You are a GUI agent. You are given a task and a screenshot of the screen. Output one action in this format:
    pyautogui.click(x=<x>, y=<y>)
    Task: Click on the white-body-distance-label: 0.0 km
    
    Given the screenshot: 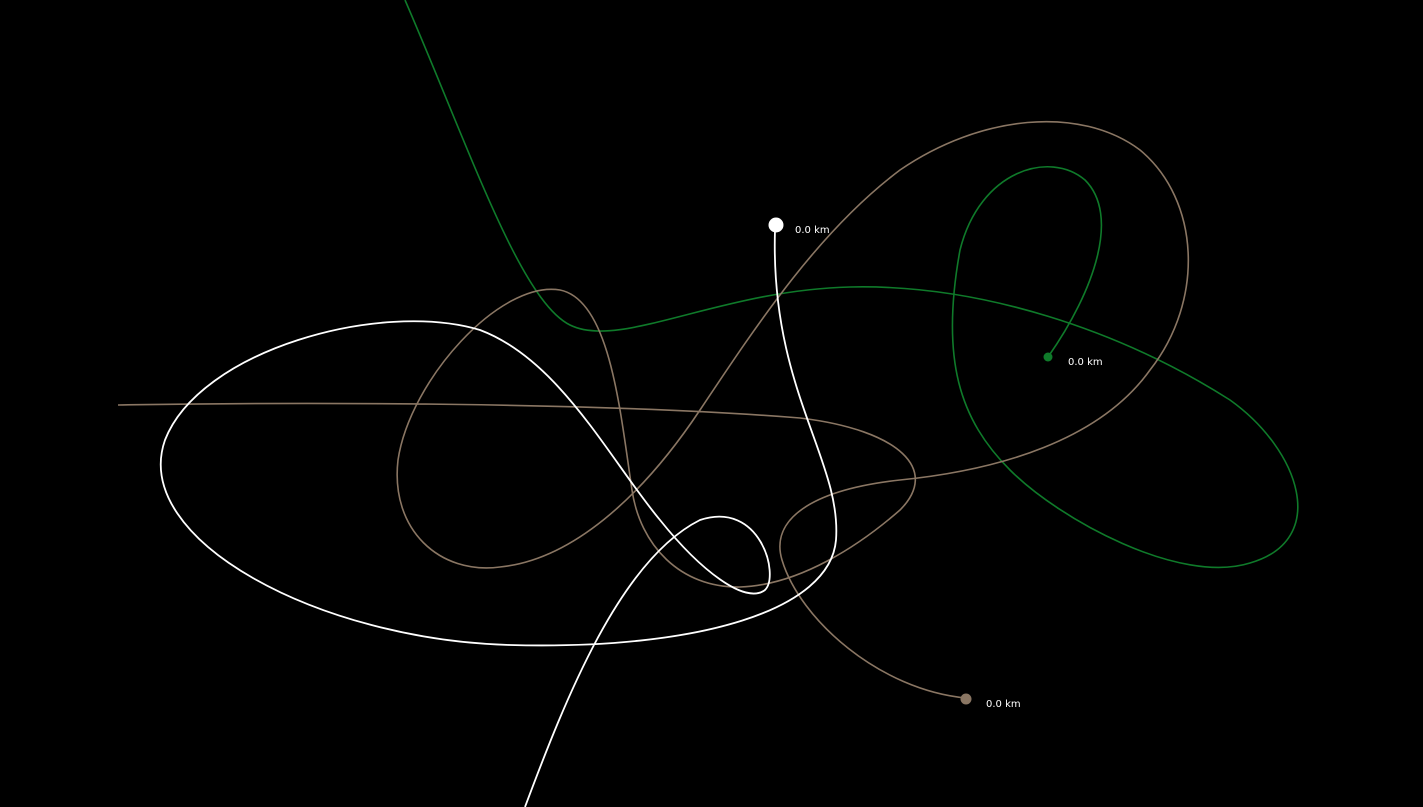 What is the action you would take?
    pyautogui.click(x=812, y=230)
    